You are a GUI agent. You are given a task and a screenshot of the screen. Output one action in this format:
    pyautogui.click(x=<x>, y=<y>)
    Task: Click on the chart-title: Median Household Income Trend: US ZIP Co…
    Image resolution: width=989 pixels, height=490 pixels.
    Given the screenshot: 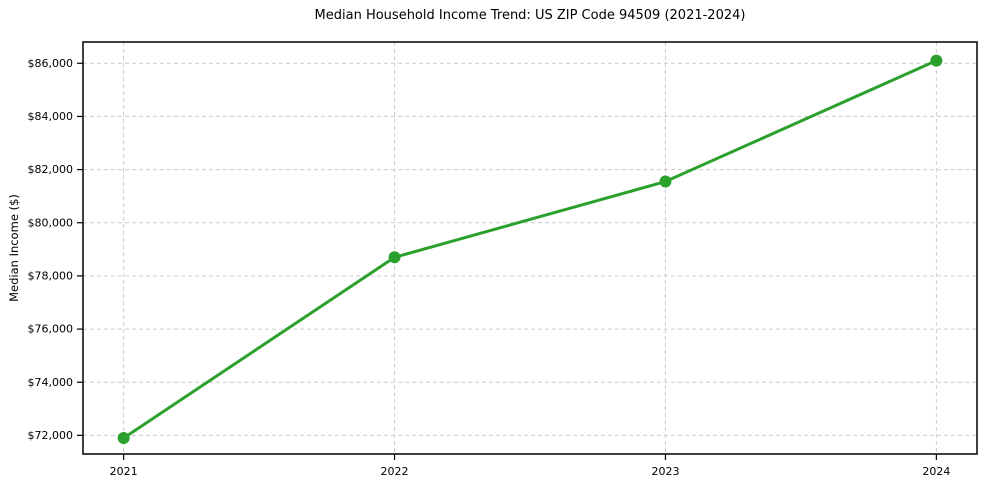 What is the action you would take?
    pyautogui.click(x=530, y=15)
    